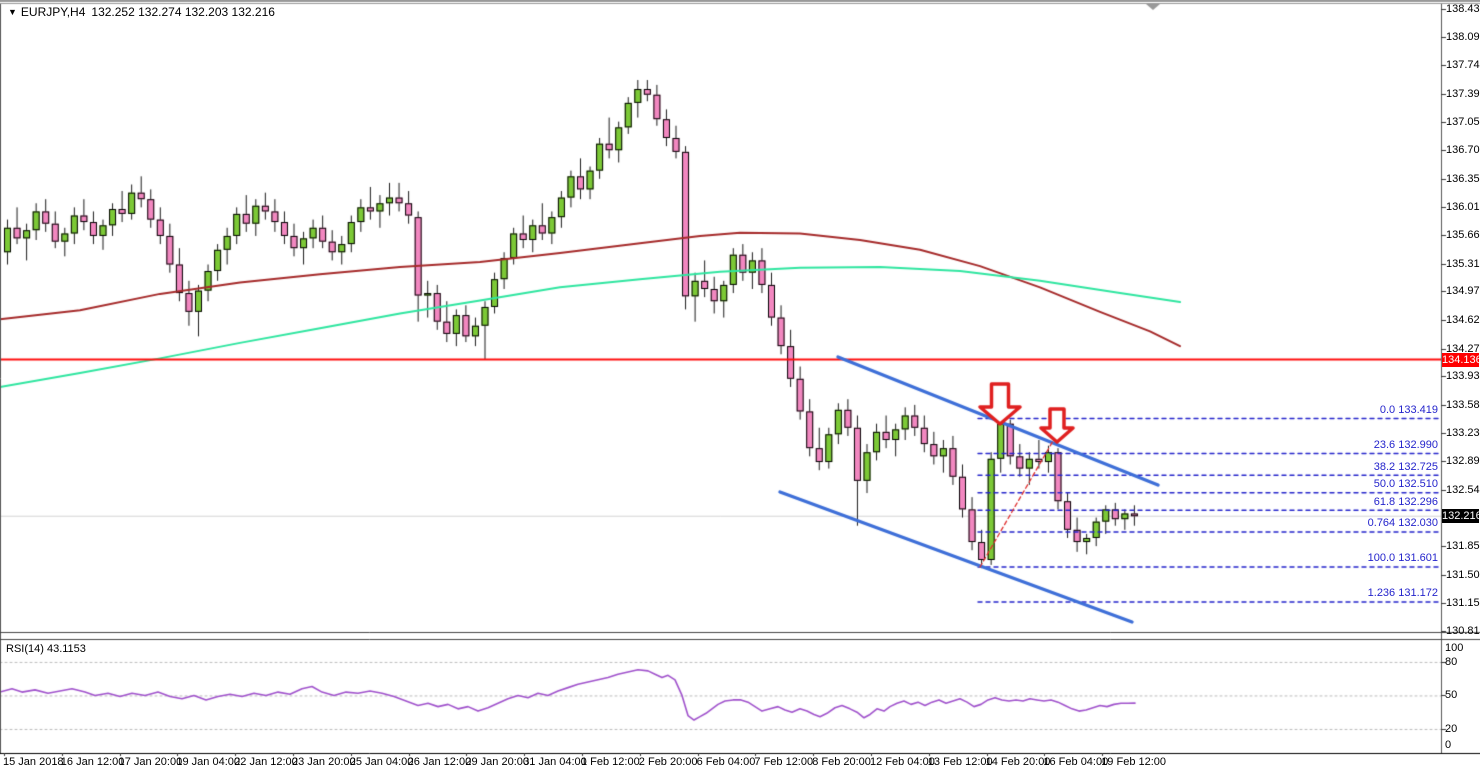 Image resolution: width=1480 pixels, height=772 pixels. I want to click on date-axis-label: 25 Jan 04:00, so click(381, 762).